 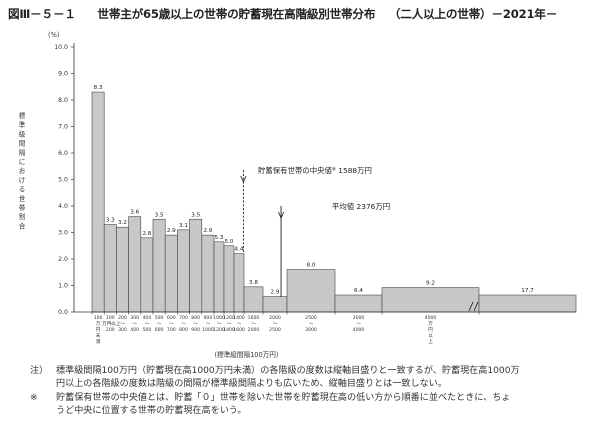 I want to click on y-tick-label: 4.0, so click(x=63, y=206).